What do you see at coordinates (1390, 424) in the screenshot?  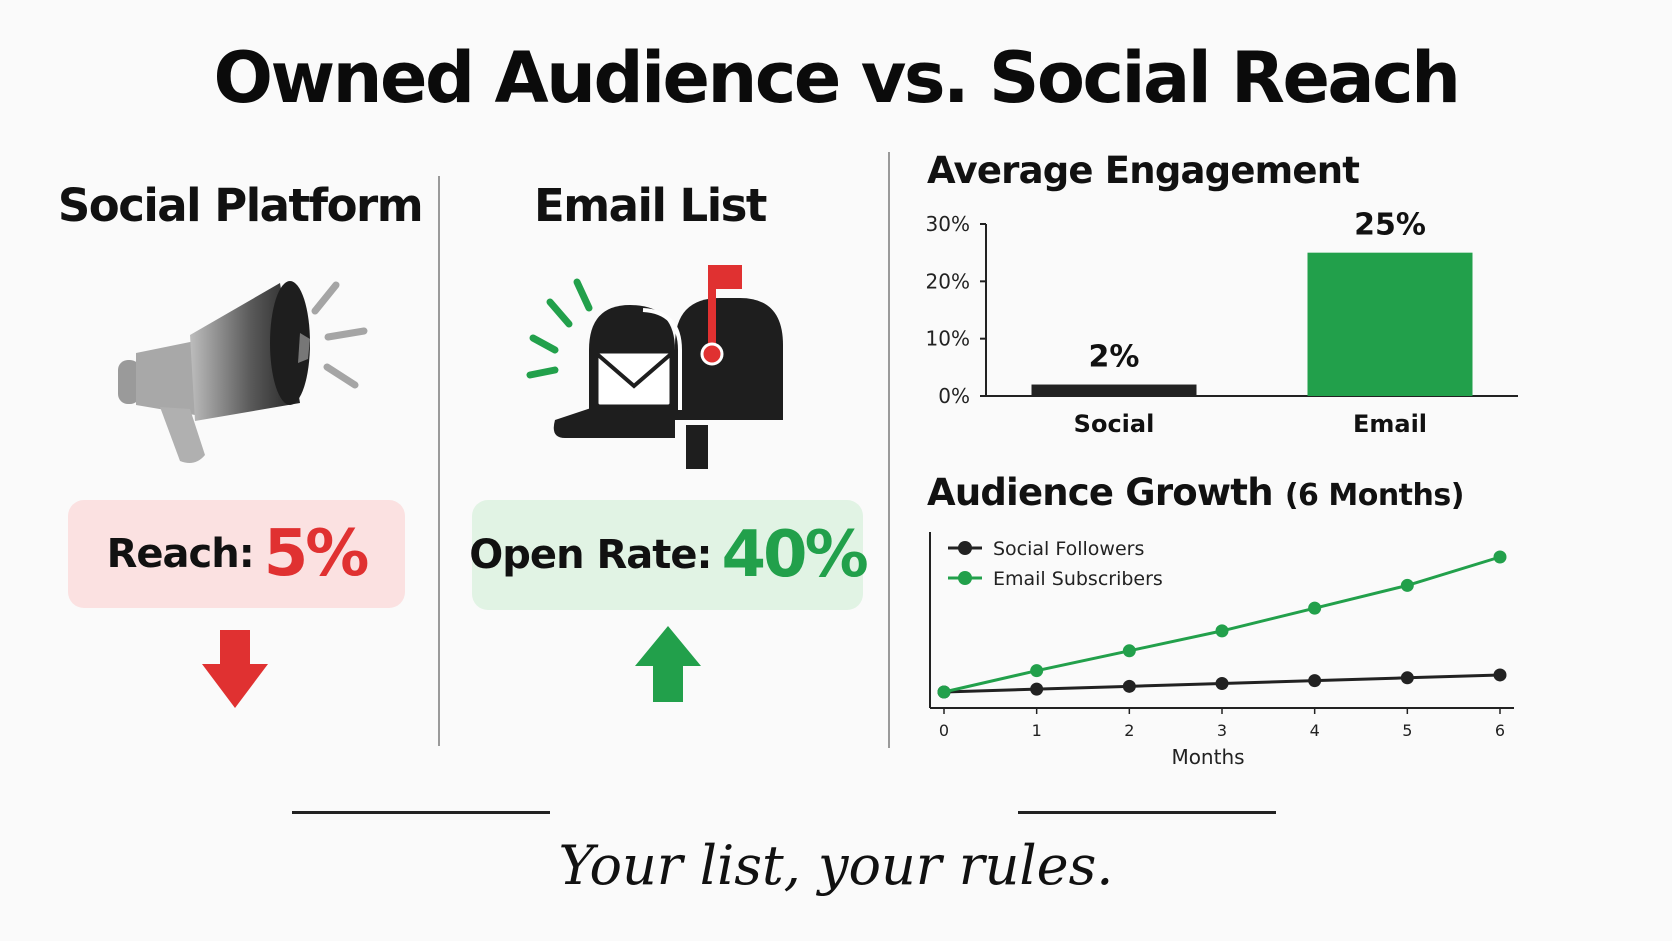 I see `x-category-label: Email` at bounding box center [1390, 424].